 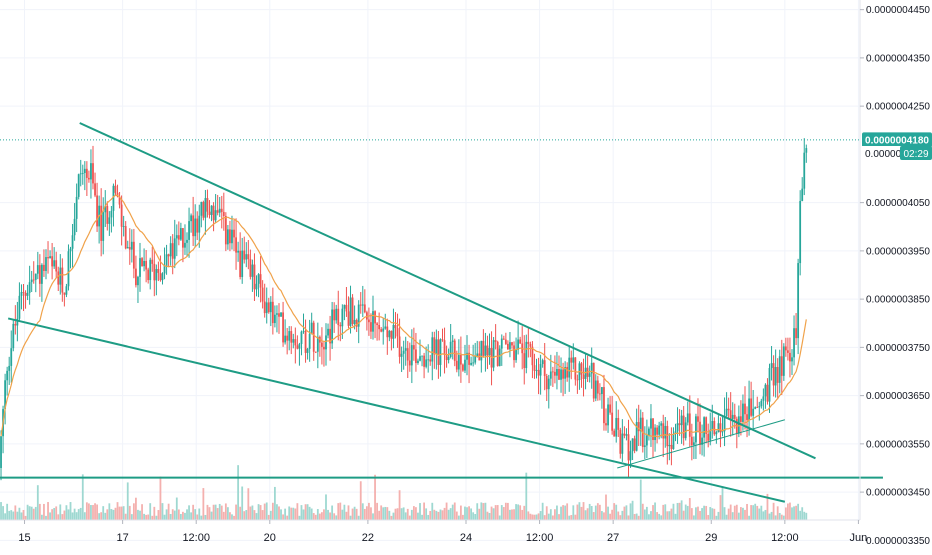 What do you see at coordinates (442, 532) in the screenshot?
I see `time-axis: 15 17 12:00 20 22 24 12:00 27 29 12:00 Jun` at bounding box center [442, 532].